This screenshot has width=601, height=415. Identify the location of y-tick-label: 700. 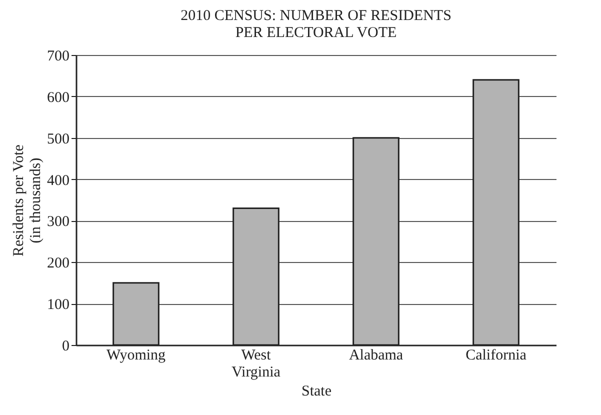
(58, 56).